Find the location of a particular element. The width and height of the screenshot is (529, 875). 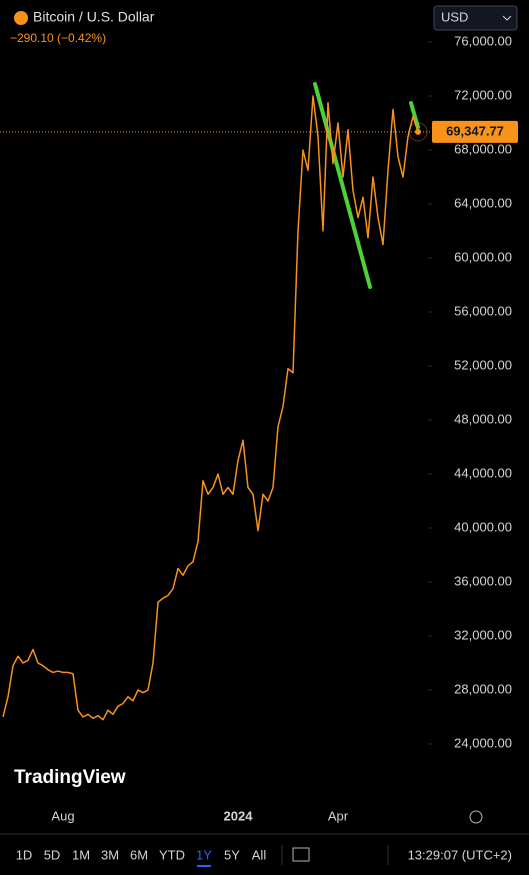

y-tick-label: 28,000.00 is located at coordinates (483, 688).